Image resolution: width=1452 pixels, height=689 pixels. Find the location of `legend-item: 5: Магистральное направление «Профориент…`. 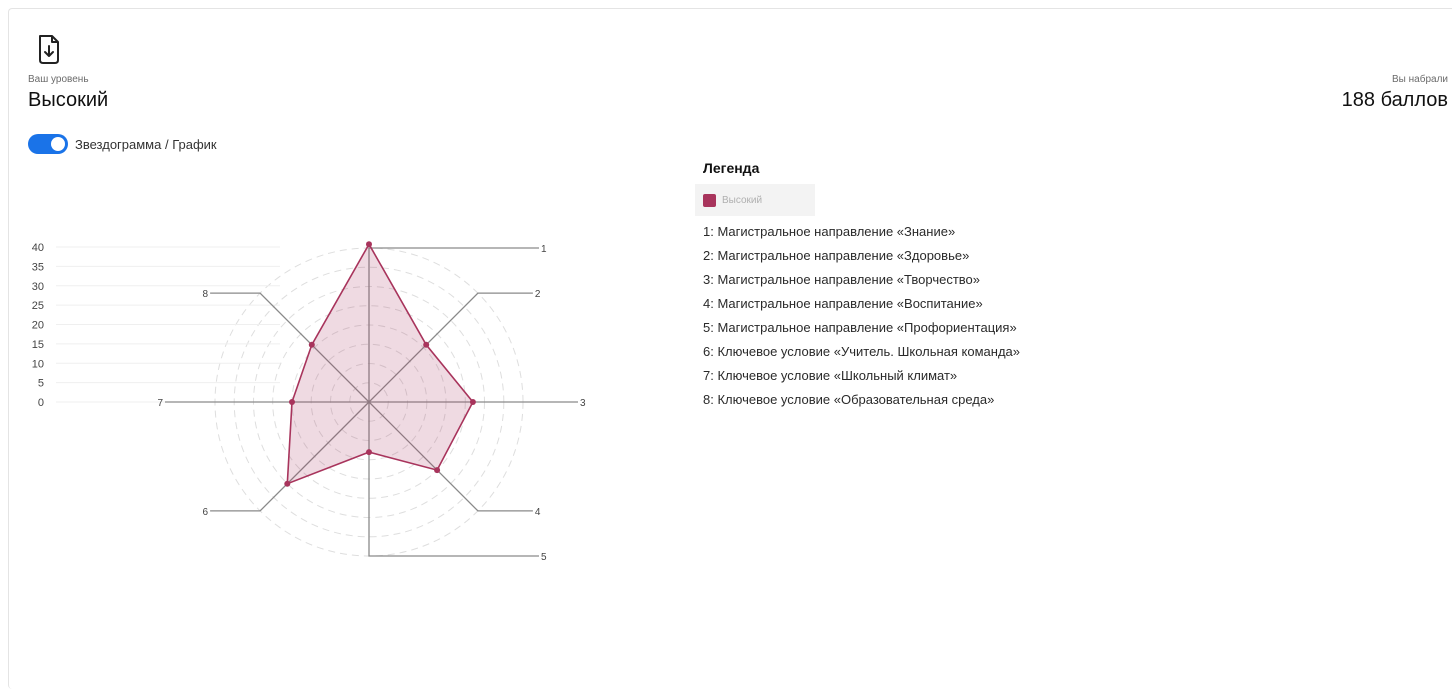

legend-item: 5: Магистральное направление «Профориент… is located at coordinates (860, 327).